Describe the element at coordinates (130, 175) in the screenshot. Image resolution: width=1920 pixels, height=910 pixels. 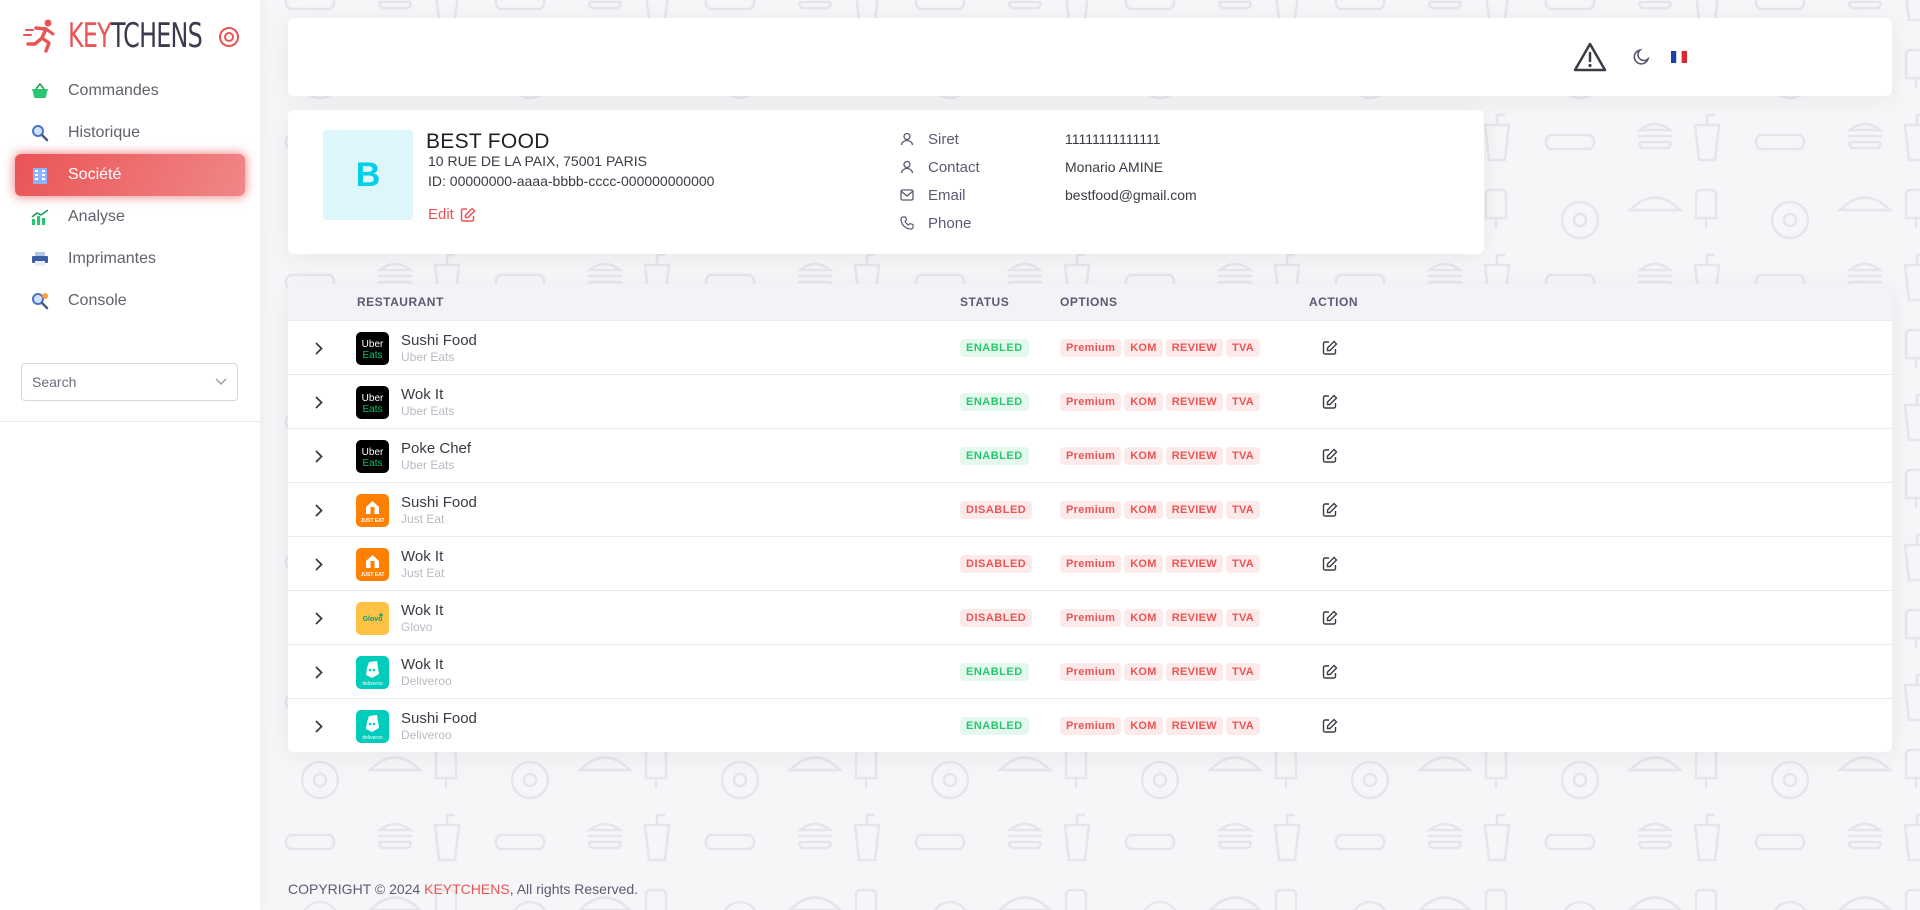
I see `sidebar-item-societe: Société` at that location.